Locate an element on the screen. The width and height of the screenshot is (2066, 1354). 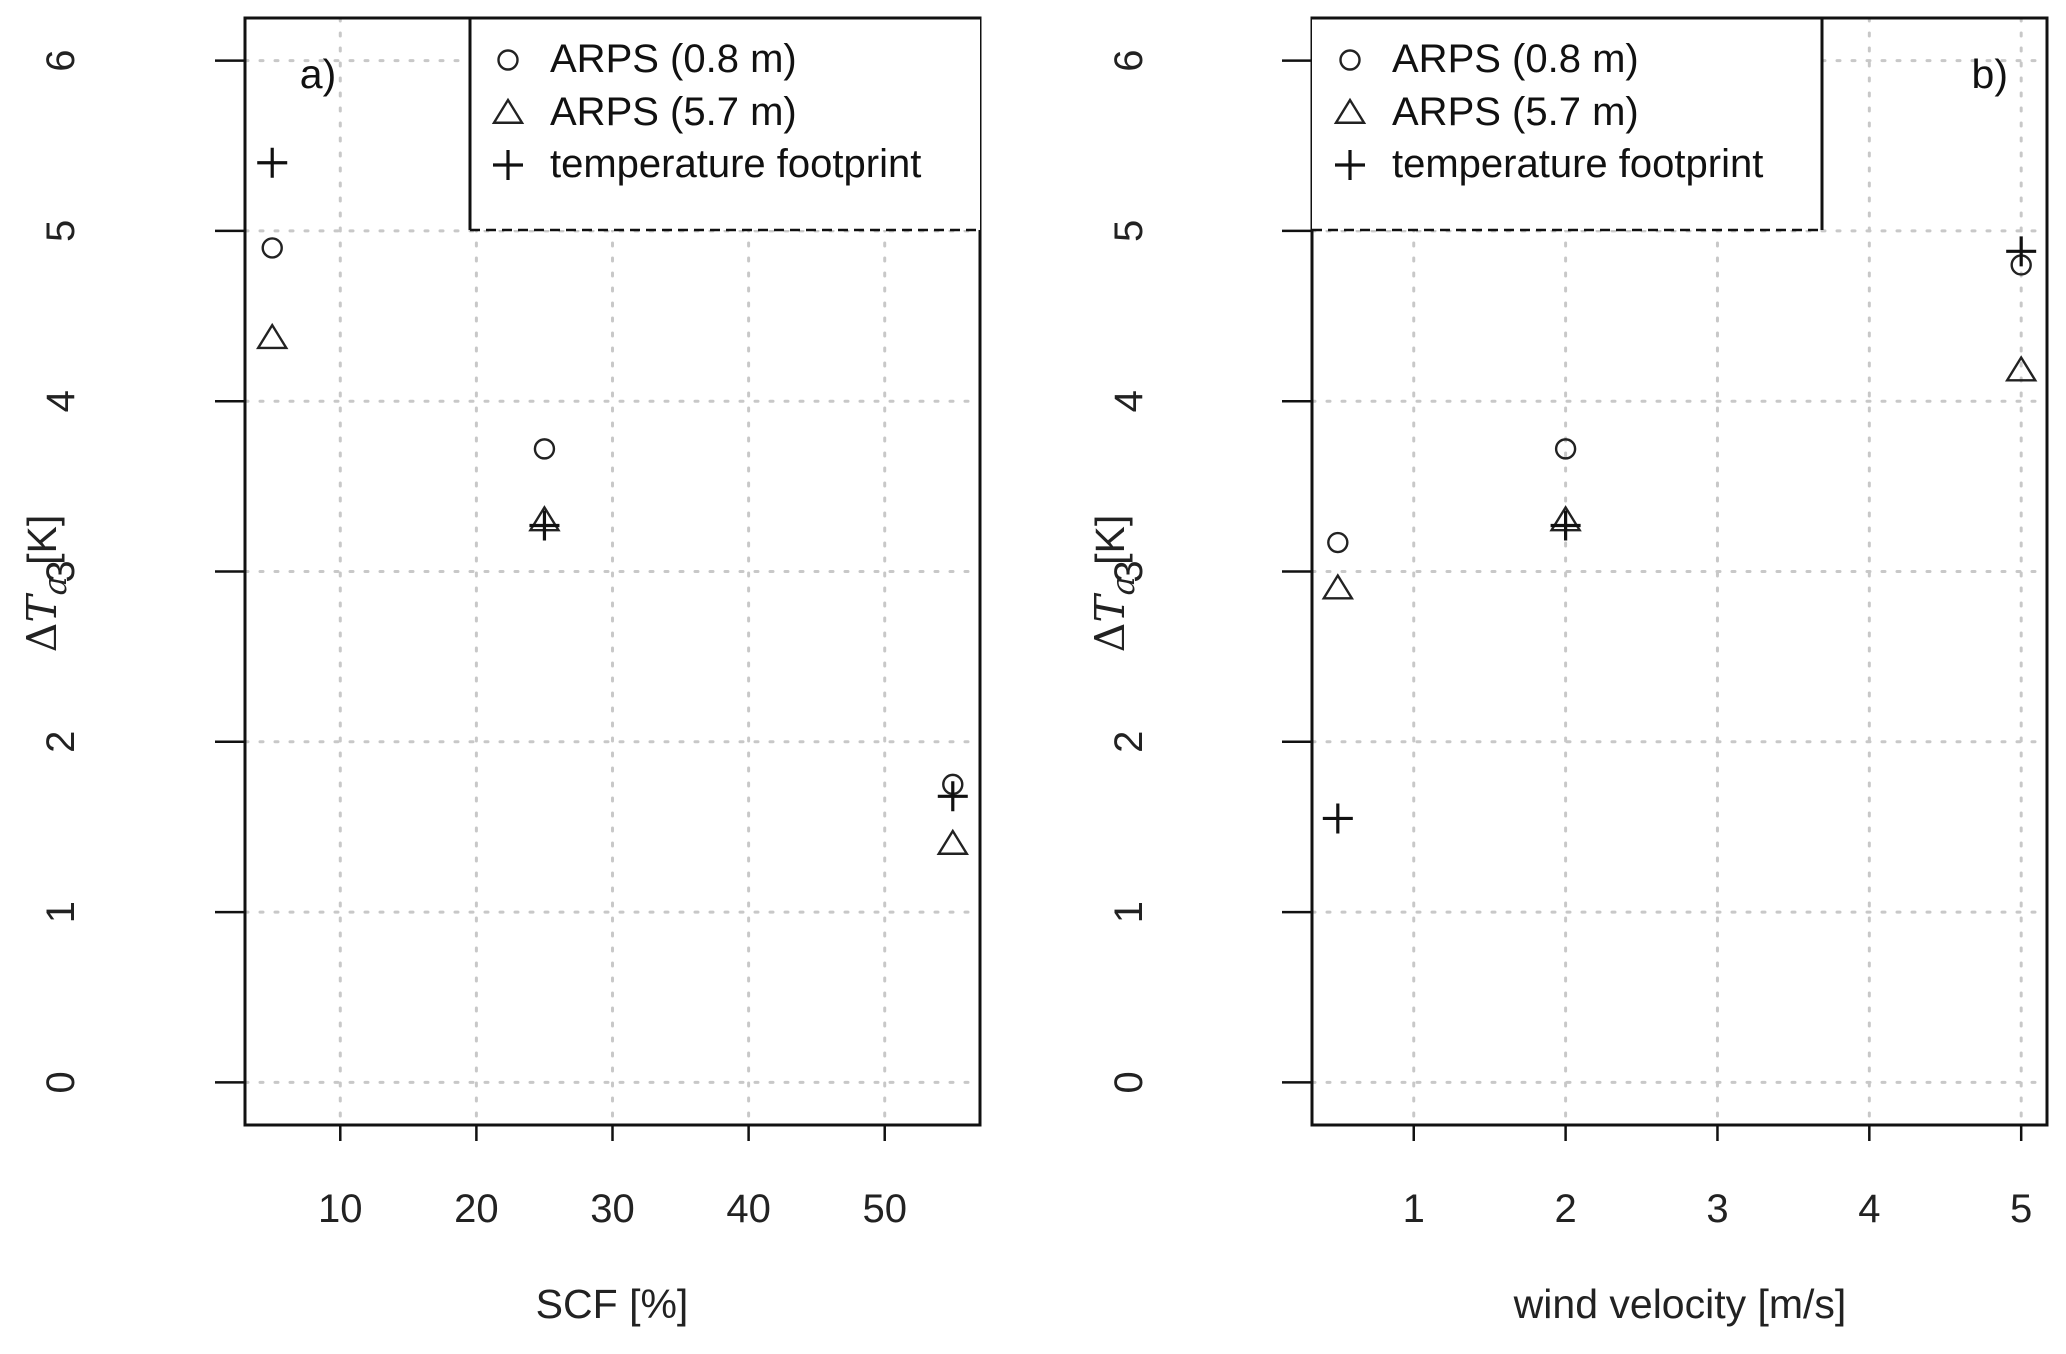
x-tick-label: 5 is located at coordinates (2021, 1209).